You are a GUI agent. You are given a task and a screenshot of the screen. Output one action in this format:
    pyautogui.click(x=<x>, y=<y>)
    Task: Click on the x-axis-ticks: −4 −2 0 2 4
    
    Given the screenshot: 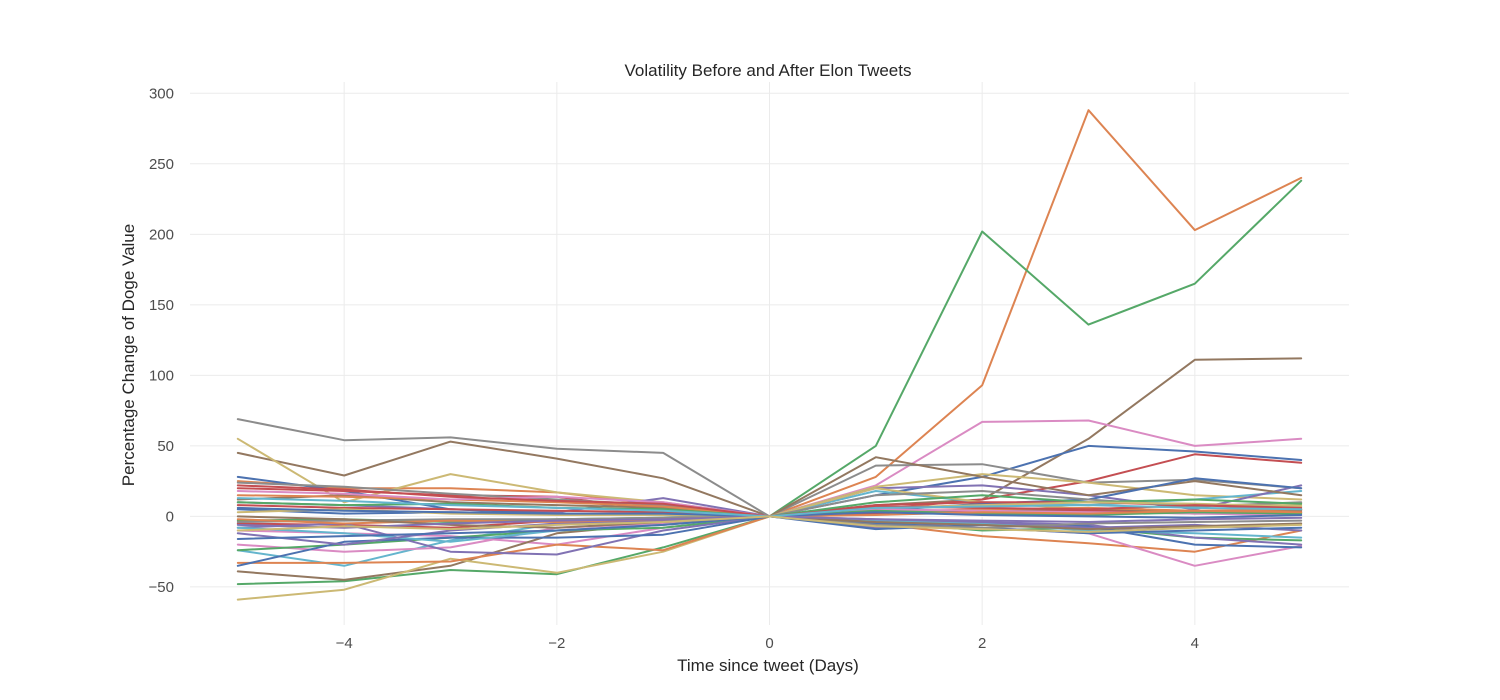 What is the action you would take?
    pyautogui.click(x=767, y=643)
    